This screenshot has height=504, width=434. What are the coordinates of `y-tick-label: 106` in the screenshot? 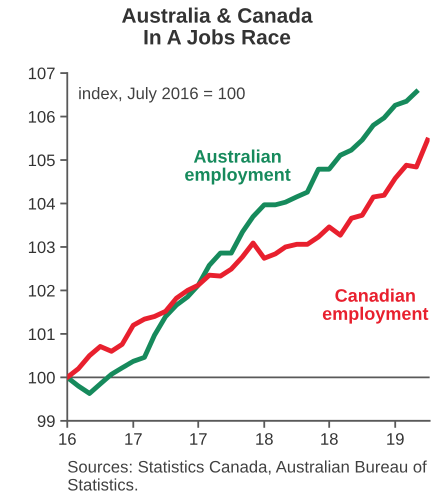 It's located at (41, 116).